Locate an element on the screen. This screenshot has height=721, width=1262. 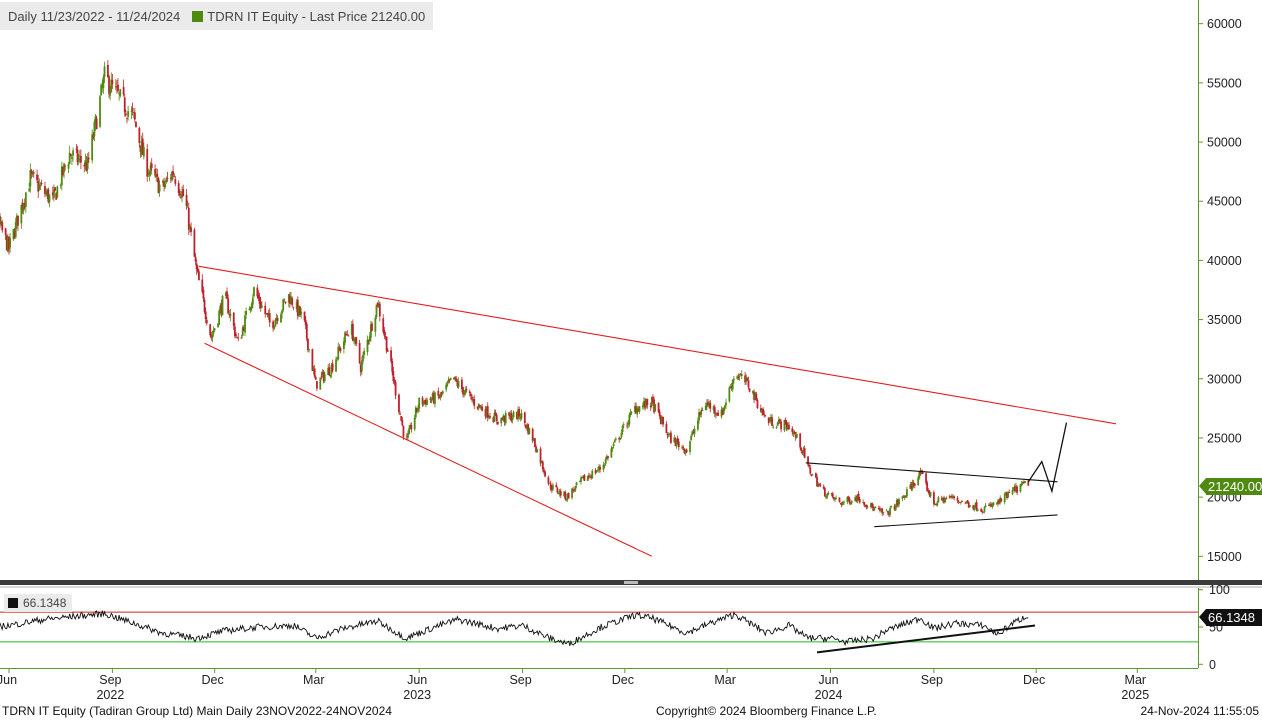
price-y-tick-label: 45000 is located at coordinates (1224, 202).